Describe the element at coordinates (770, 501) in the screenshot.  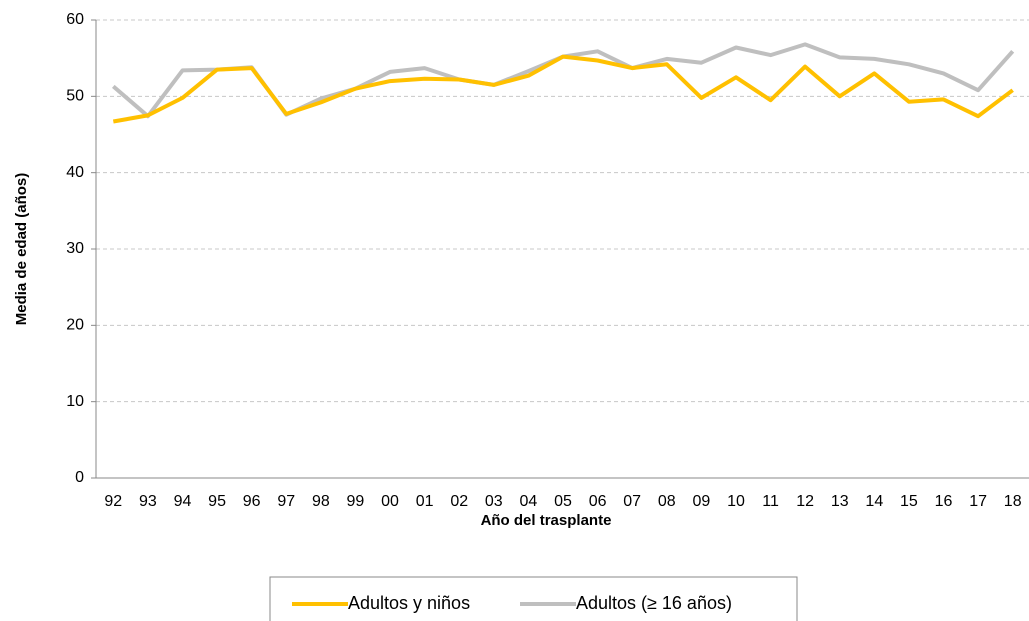
I see `x-tick-label: 11` at that location.